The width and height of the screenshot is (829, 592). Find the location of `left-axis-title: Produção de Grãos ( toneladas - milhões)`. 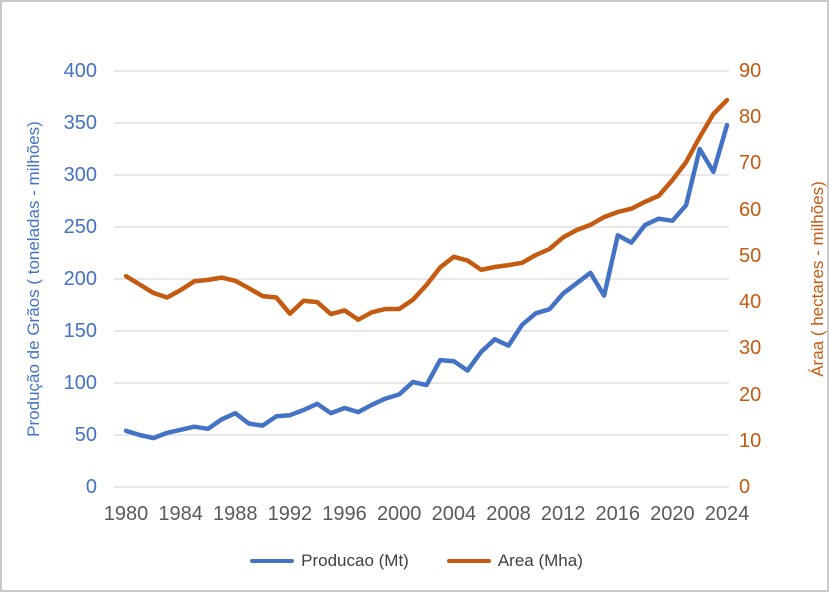

left-axis-title: Produção de Grãos ( toneladas - milhões) is located at coordinates (33, 279).